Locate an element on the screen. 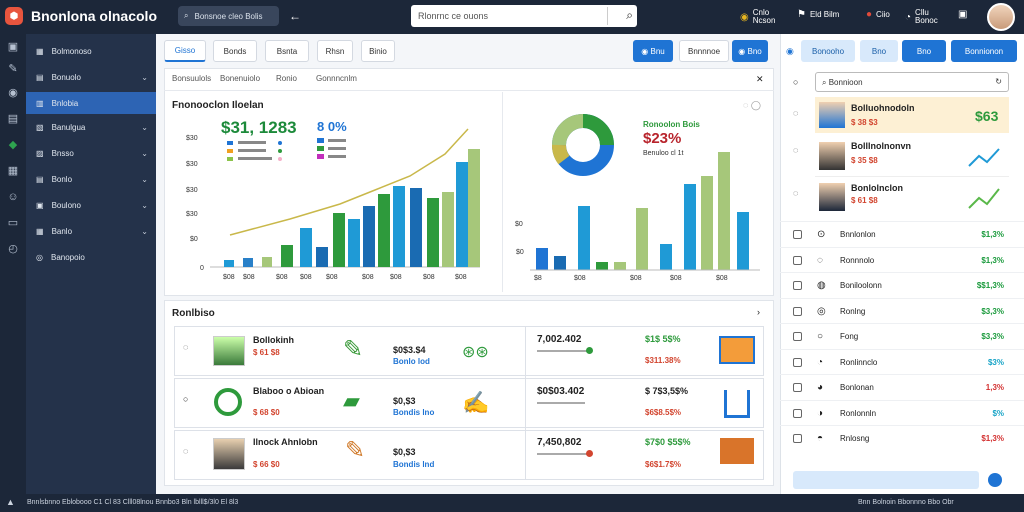 Image resolution: width=1024 pixels, height=512 pixels. card-value: $63 is located at coordinates (987, 116).